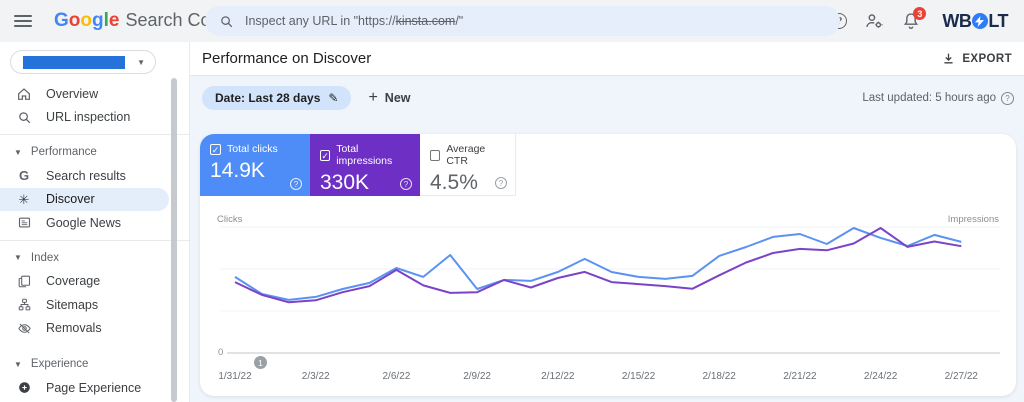 Image resolution: width=1024 pixels, height=402 pixels. What do you see at coordinates (920, 13) in the screenshot?
I see `notification-count-badge: 3` at bounding box center [920, 13].